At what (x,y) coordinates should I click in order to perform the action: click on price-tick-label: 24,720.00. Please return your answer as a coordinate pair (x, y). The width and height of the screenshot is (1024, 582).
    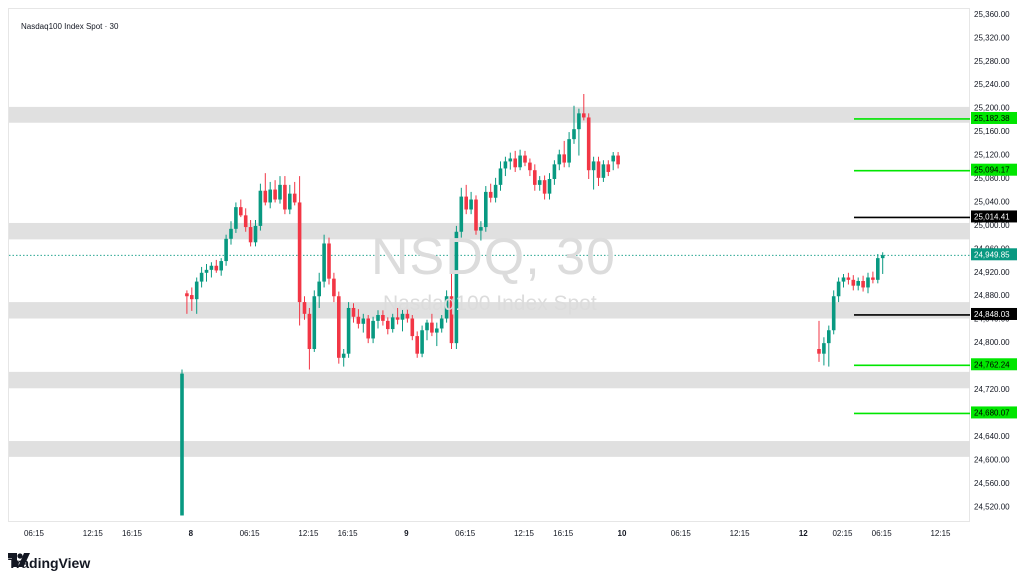
    Looking at the image, I should click on (992, 389).